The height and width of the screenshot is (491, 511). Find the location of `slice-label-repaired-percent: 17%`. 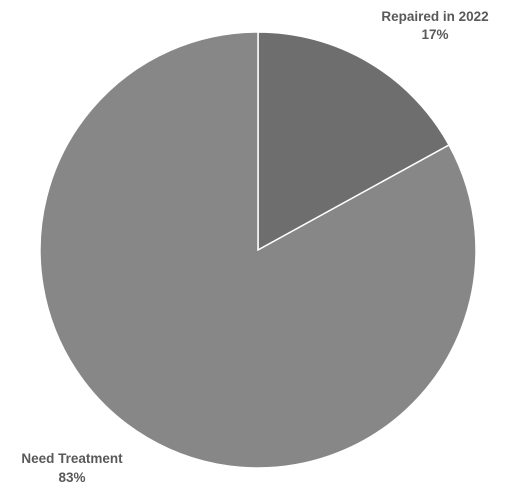

slice-label-repaired-percent: 17% is located at coordinates (434, 34).